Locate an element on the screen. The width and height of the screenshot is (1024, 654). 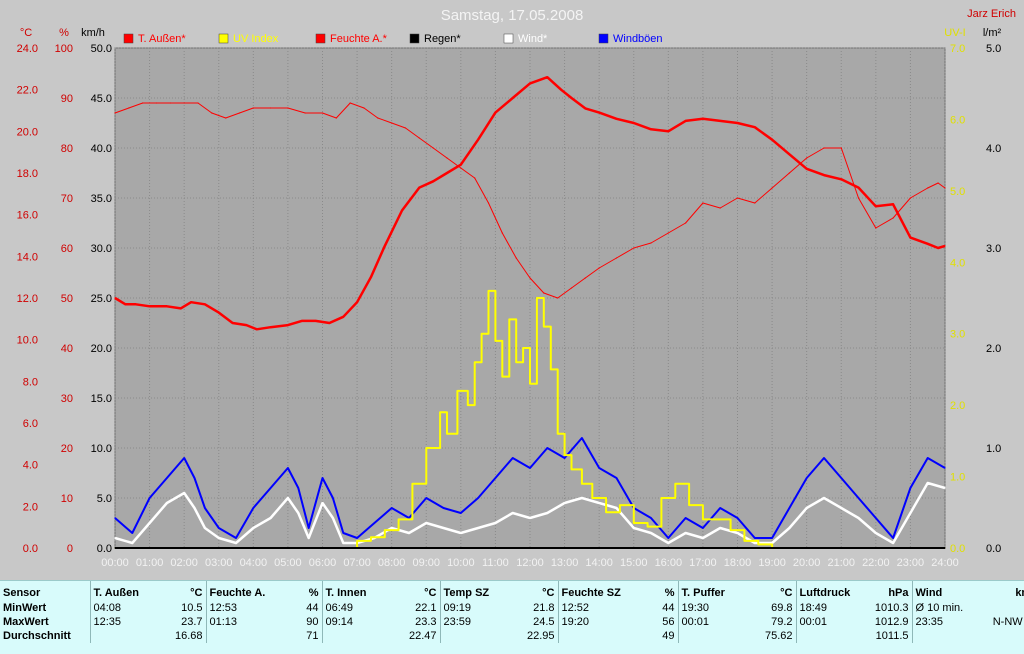
stats-cell-value: 44 is located at coordinates (312, 608).